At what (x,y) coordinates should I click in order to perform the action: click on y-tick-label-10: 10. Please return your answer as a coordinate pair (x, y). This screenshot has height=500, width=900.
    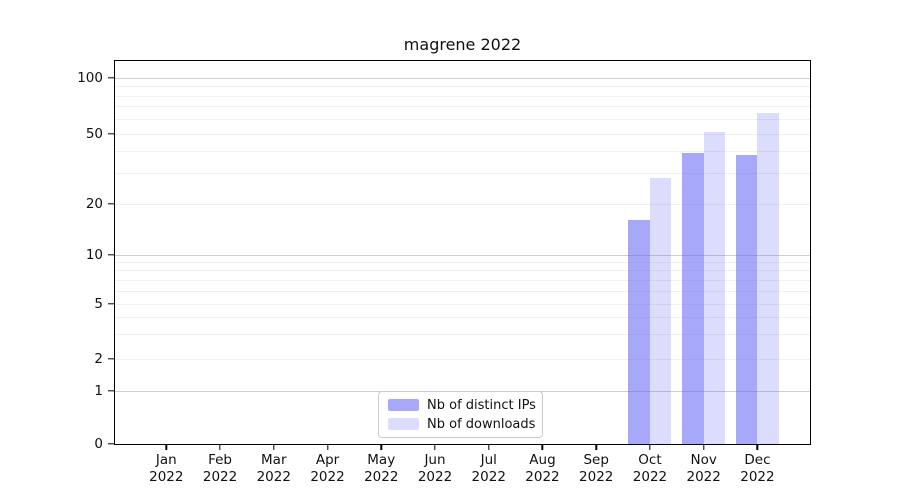
    Looking at the image, I should click on (94, 255).